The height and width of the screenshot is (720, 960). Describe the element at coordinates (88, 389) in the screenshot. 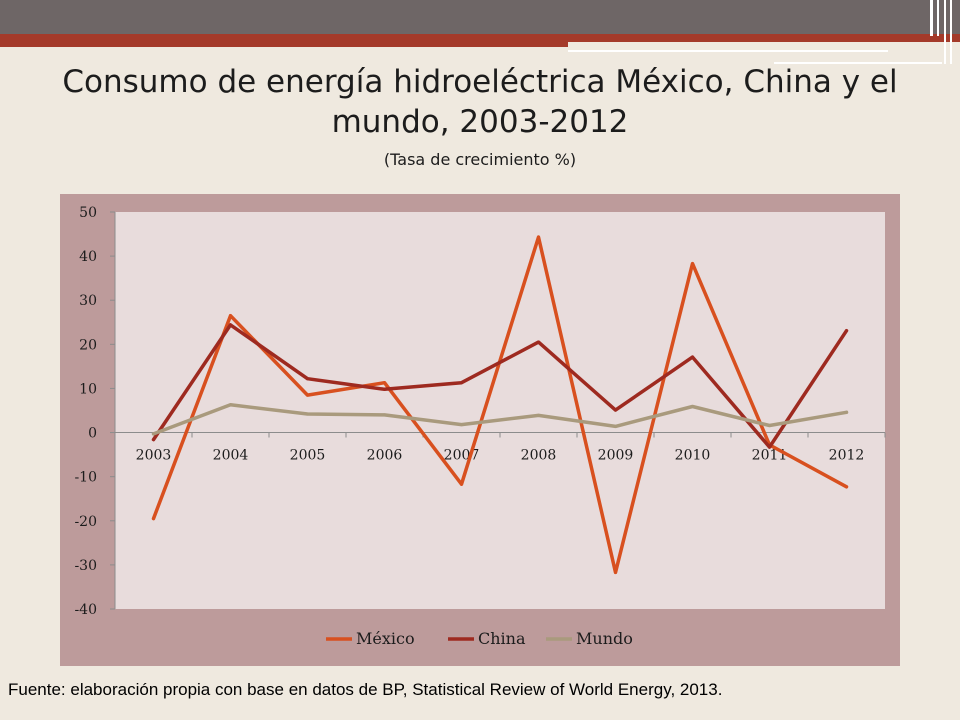

I see `y-tick-label: 10` at that location.